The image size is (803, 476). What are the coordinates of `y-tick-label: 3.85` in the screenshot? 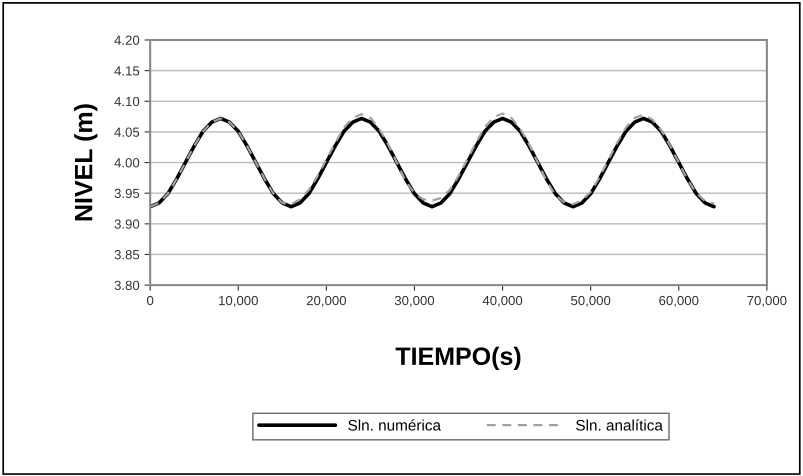 It's located at (127, 255).